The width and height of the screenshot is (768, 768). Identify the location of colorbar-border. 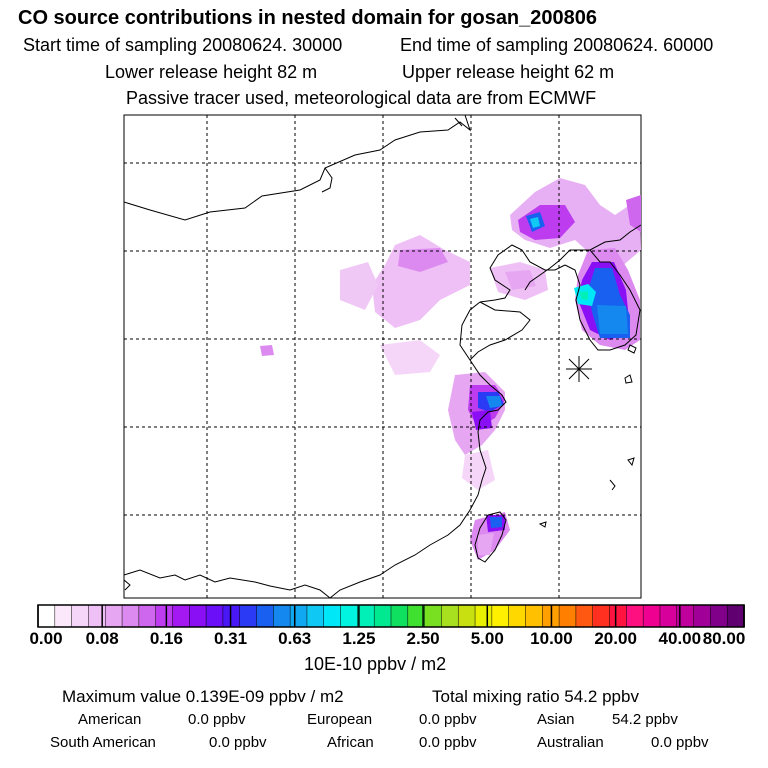
(391, 616).